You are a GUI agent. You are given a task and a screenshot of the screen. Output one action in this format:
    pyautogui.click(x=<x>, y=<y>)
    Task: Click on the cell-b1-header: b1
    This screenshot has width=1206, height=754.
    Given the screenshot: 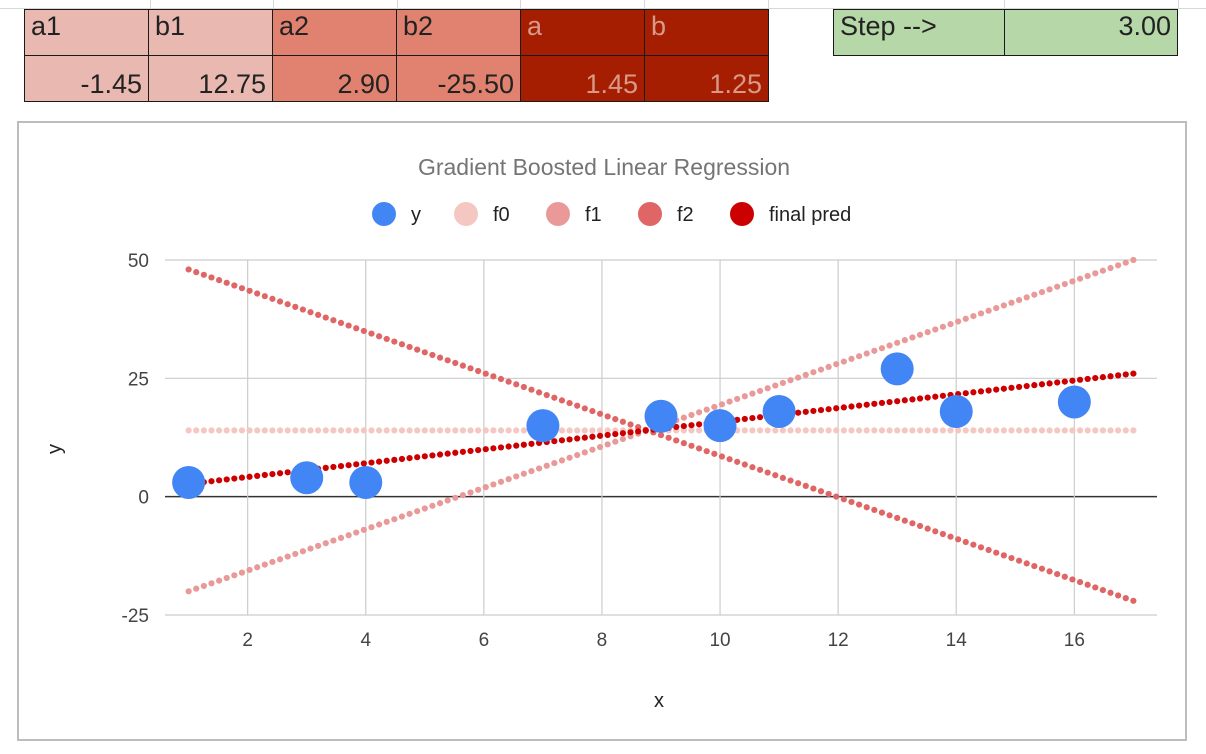 What is the action you would take?
    pyautogui.click(x=210, y=32)
    